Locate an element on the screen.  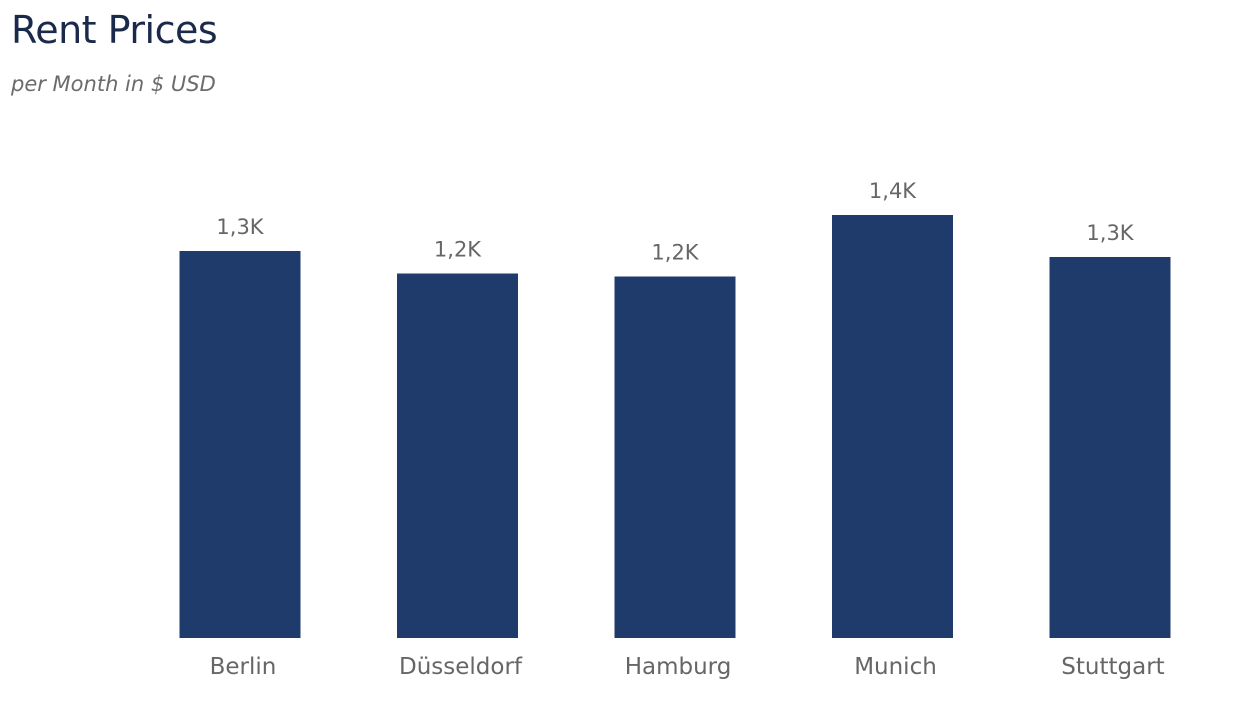
category-label: Munich is located at coordinates (895, 667).